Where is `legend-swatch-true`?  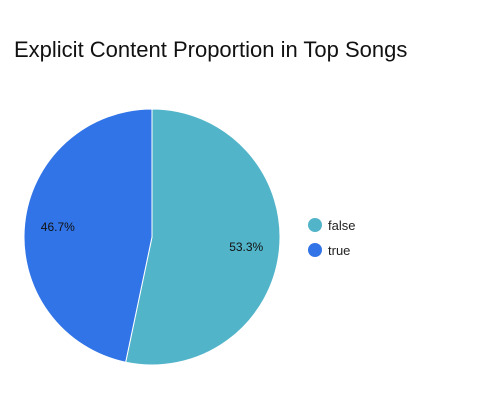 legend-swatch-true is located at coordinates (315, 250).